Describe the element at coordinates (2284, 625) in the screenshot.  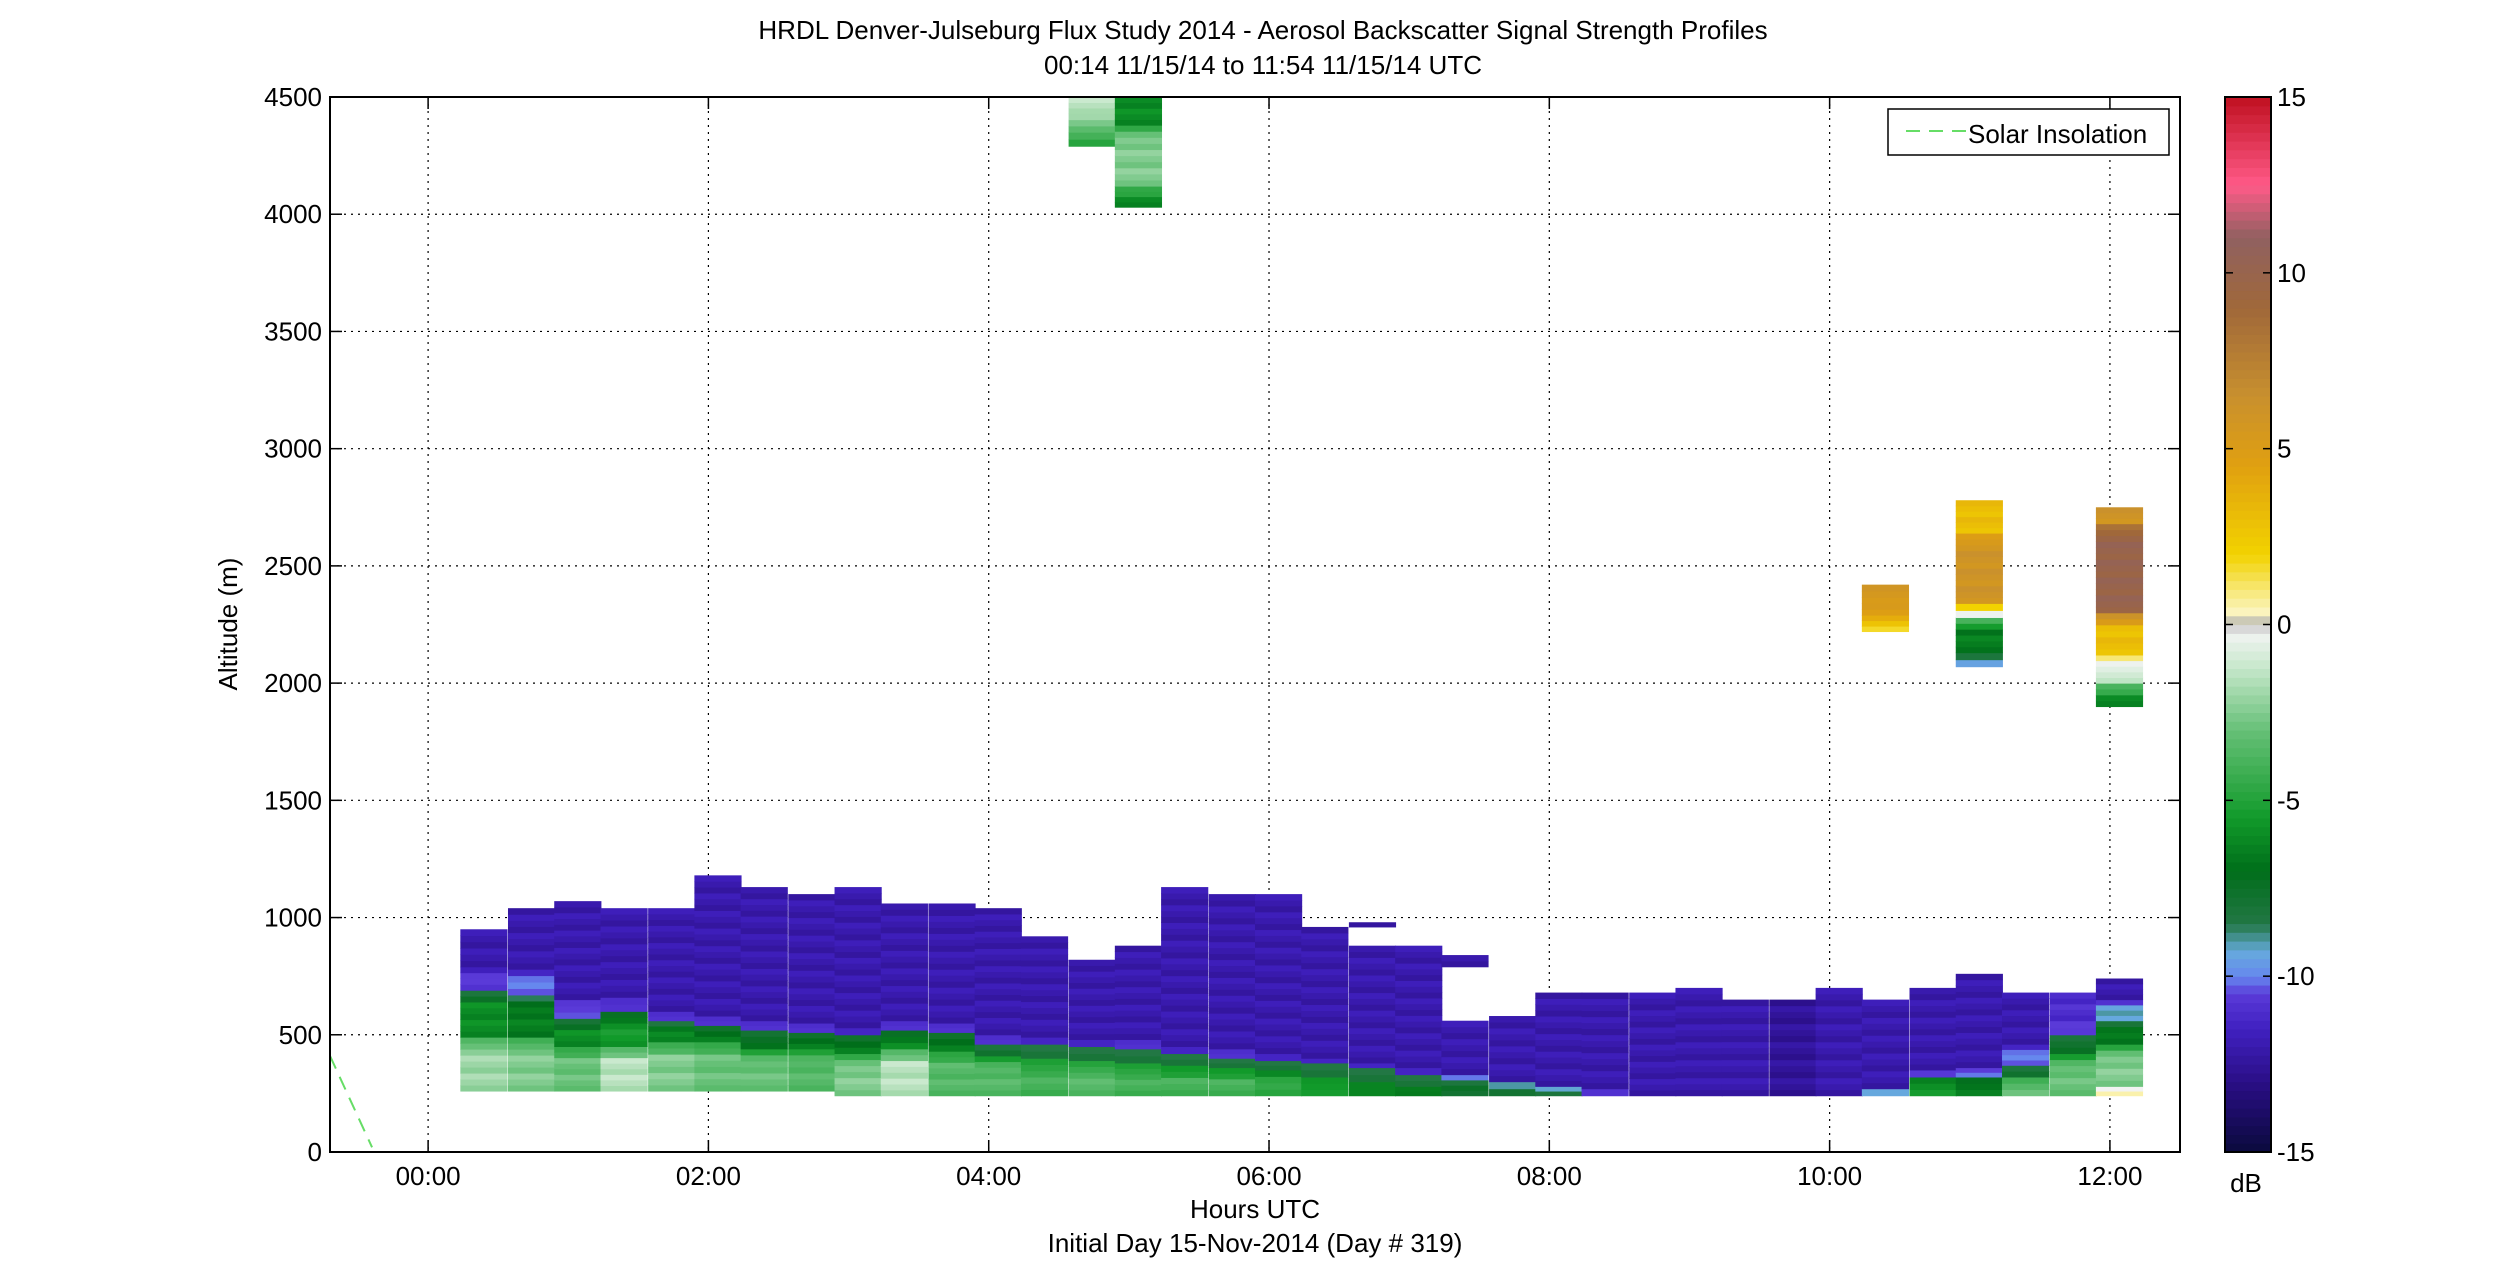
I see `colorbar-tick-label: 0` at that location.